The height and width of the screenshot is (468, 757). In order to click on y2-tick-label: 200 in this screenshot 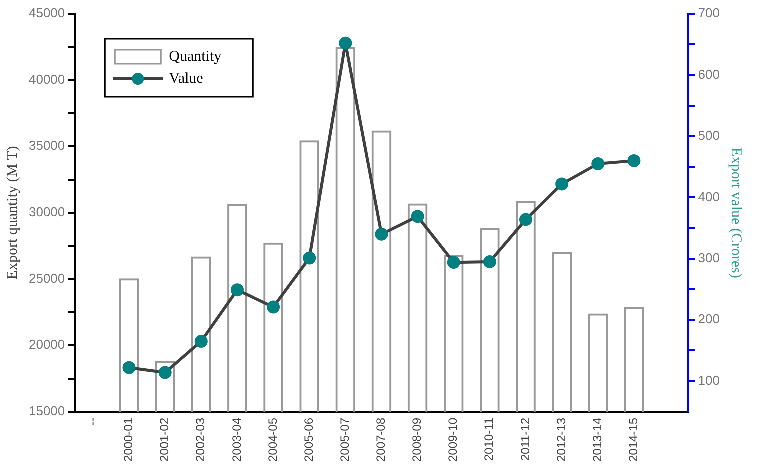, I will do `click(709, 319)`.